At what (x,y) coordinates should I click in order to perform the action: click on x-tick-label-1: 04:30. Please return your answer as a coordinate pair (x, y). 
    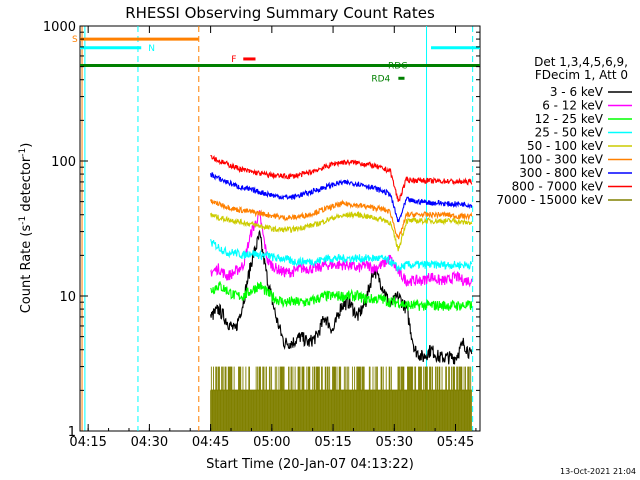
    Looking at the image, I should click on (149, 442).